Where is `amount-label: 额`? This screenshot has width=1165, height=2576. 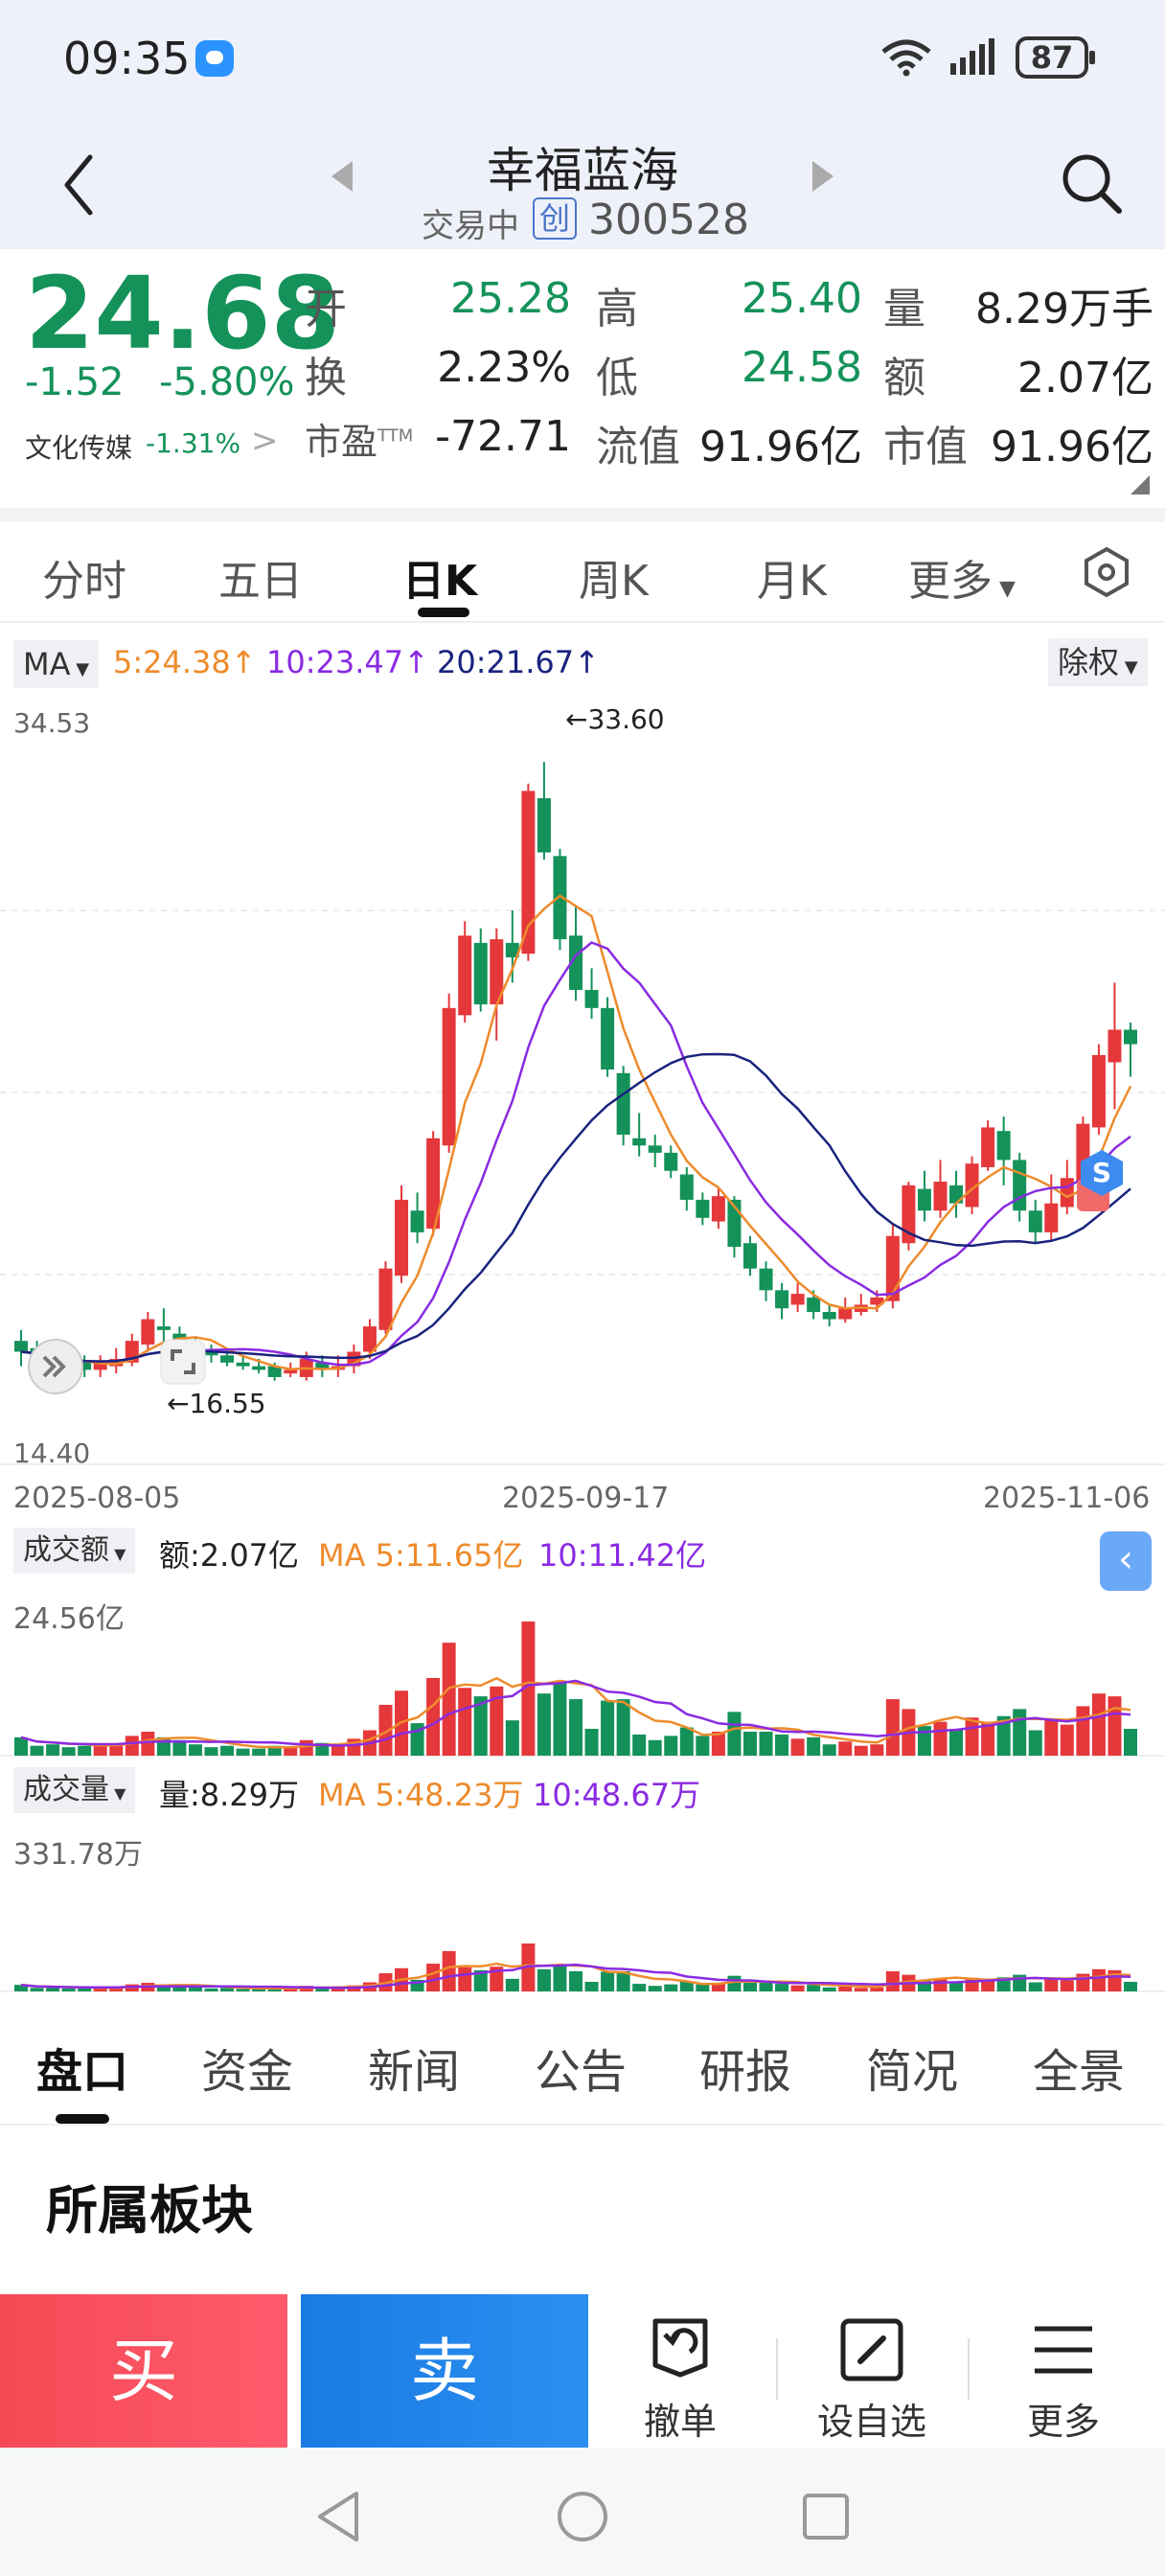 amount-label: 额 is located at coordinates (904, 378).